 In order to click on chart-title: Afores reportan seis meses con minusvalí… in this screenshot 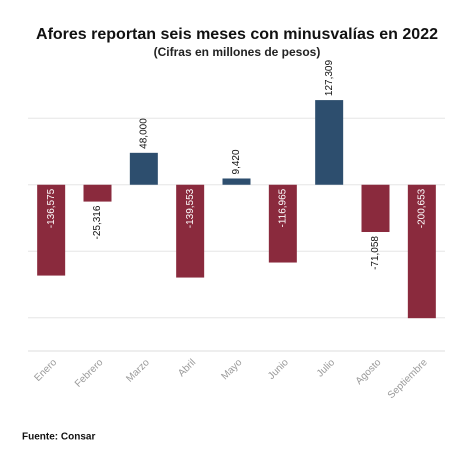, I will do `click(237, 34)`.